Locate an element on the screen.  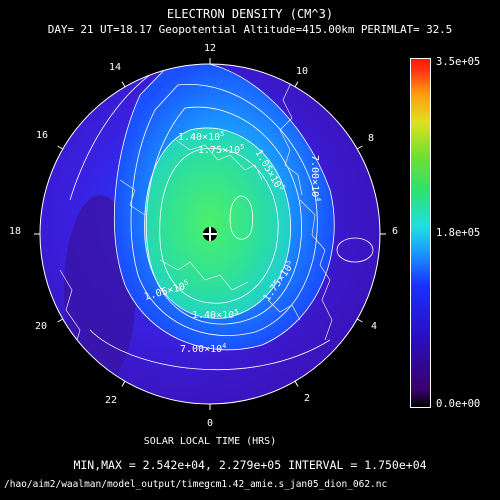
hour-label-14: 14 is located at coordinates (115, 67).